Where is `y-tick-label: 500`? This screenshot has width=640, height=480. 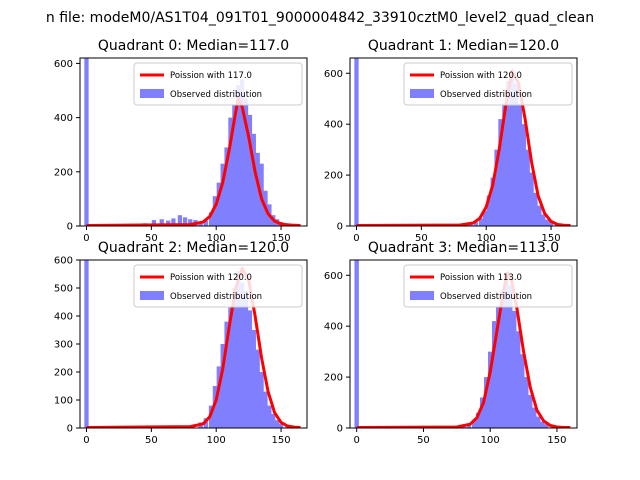 y-tick-label: 500 is located at coordinates (63, 289).